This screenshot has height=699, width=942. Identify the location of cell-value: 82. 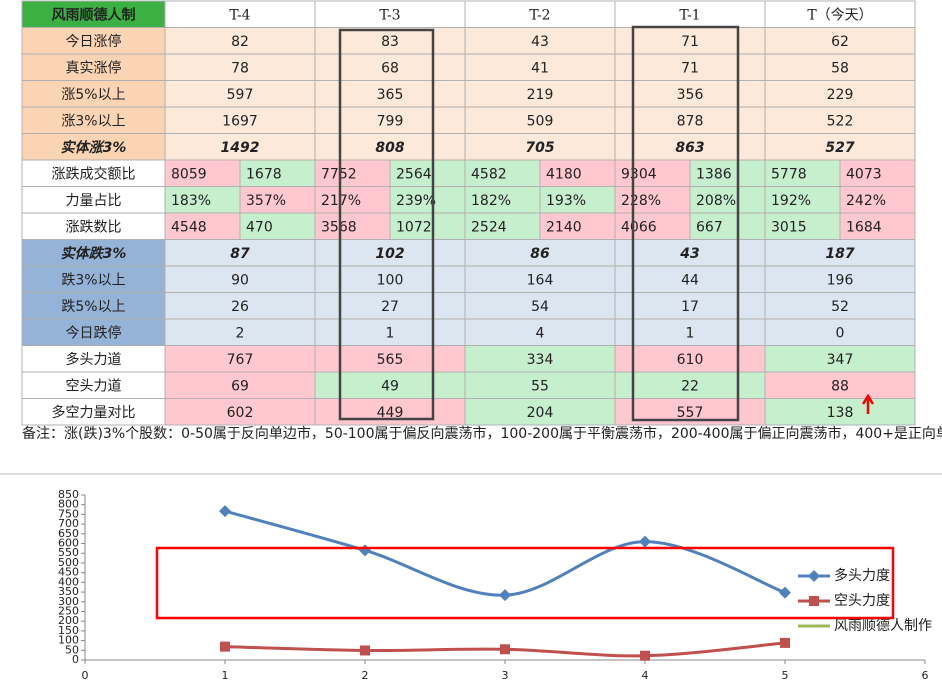
(240, 42).